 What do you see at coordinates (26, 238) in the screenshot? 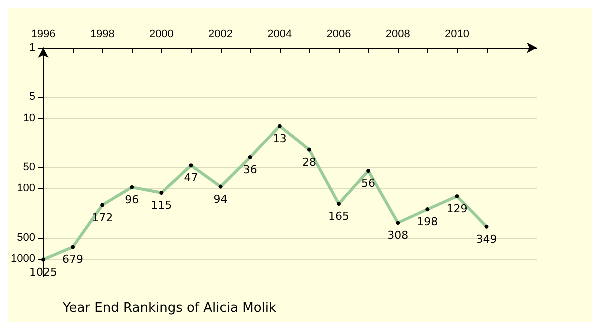
I see `y-tick-label: 500` at bounding box center [26, 238].